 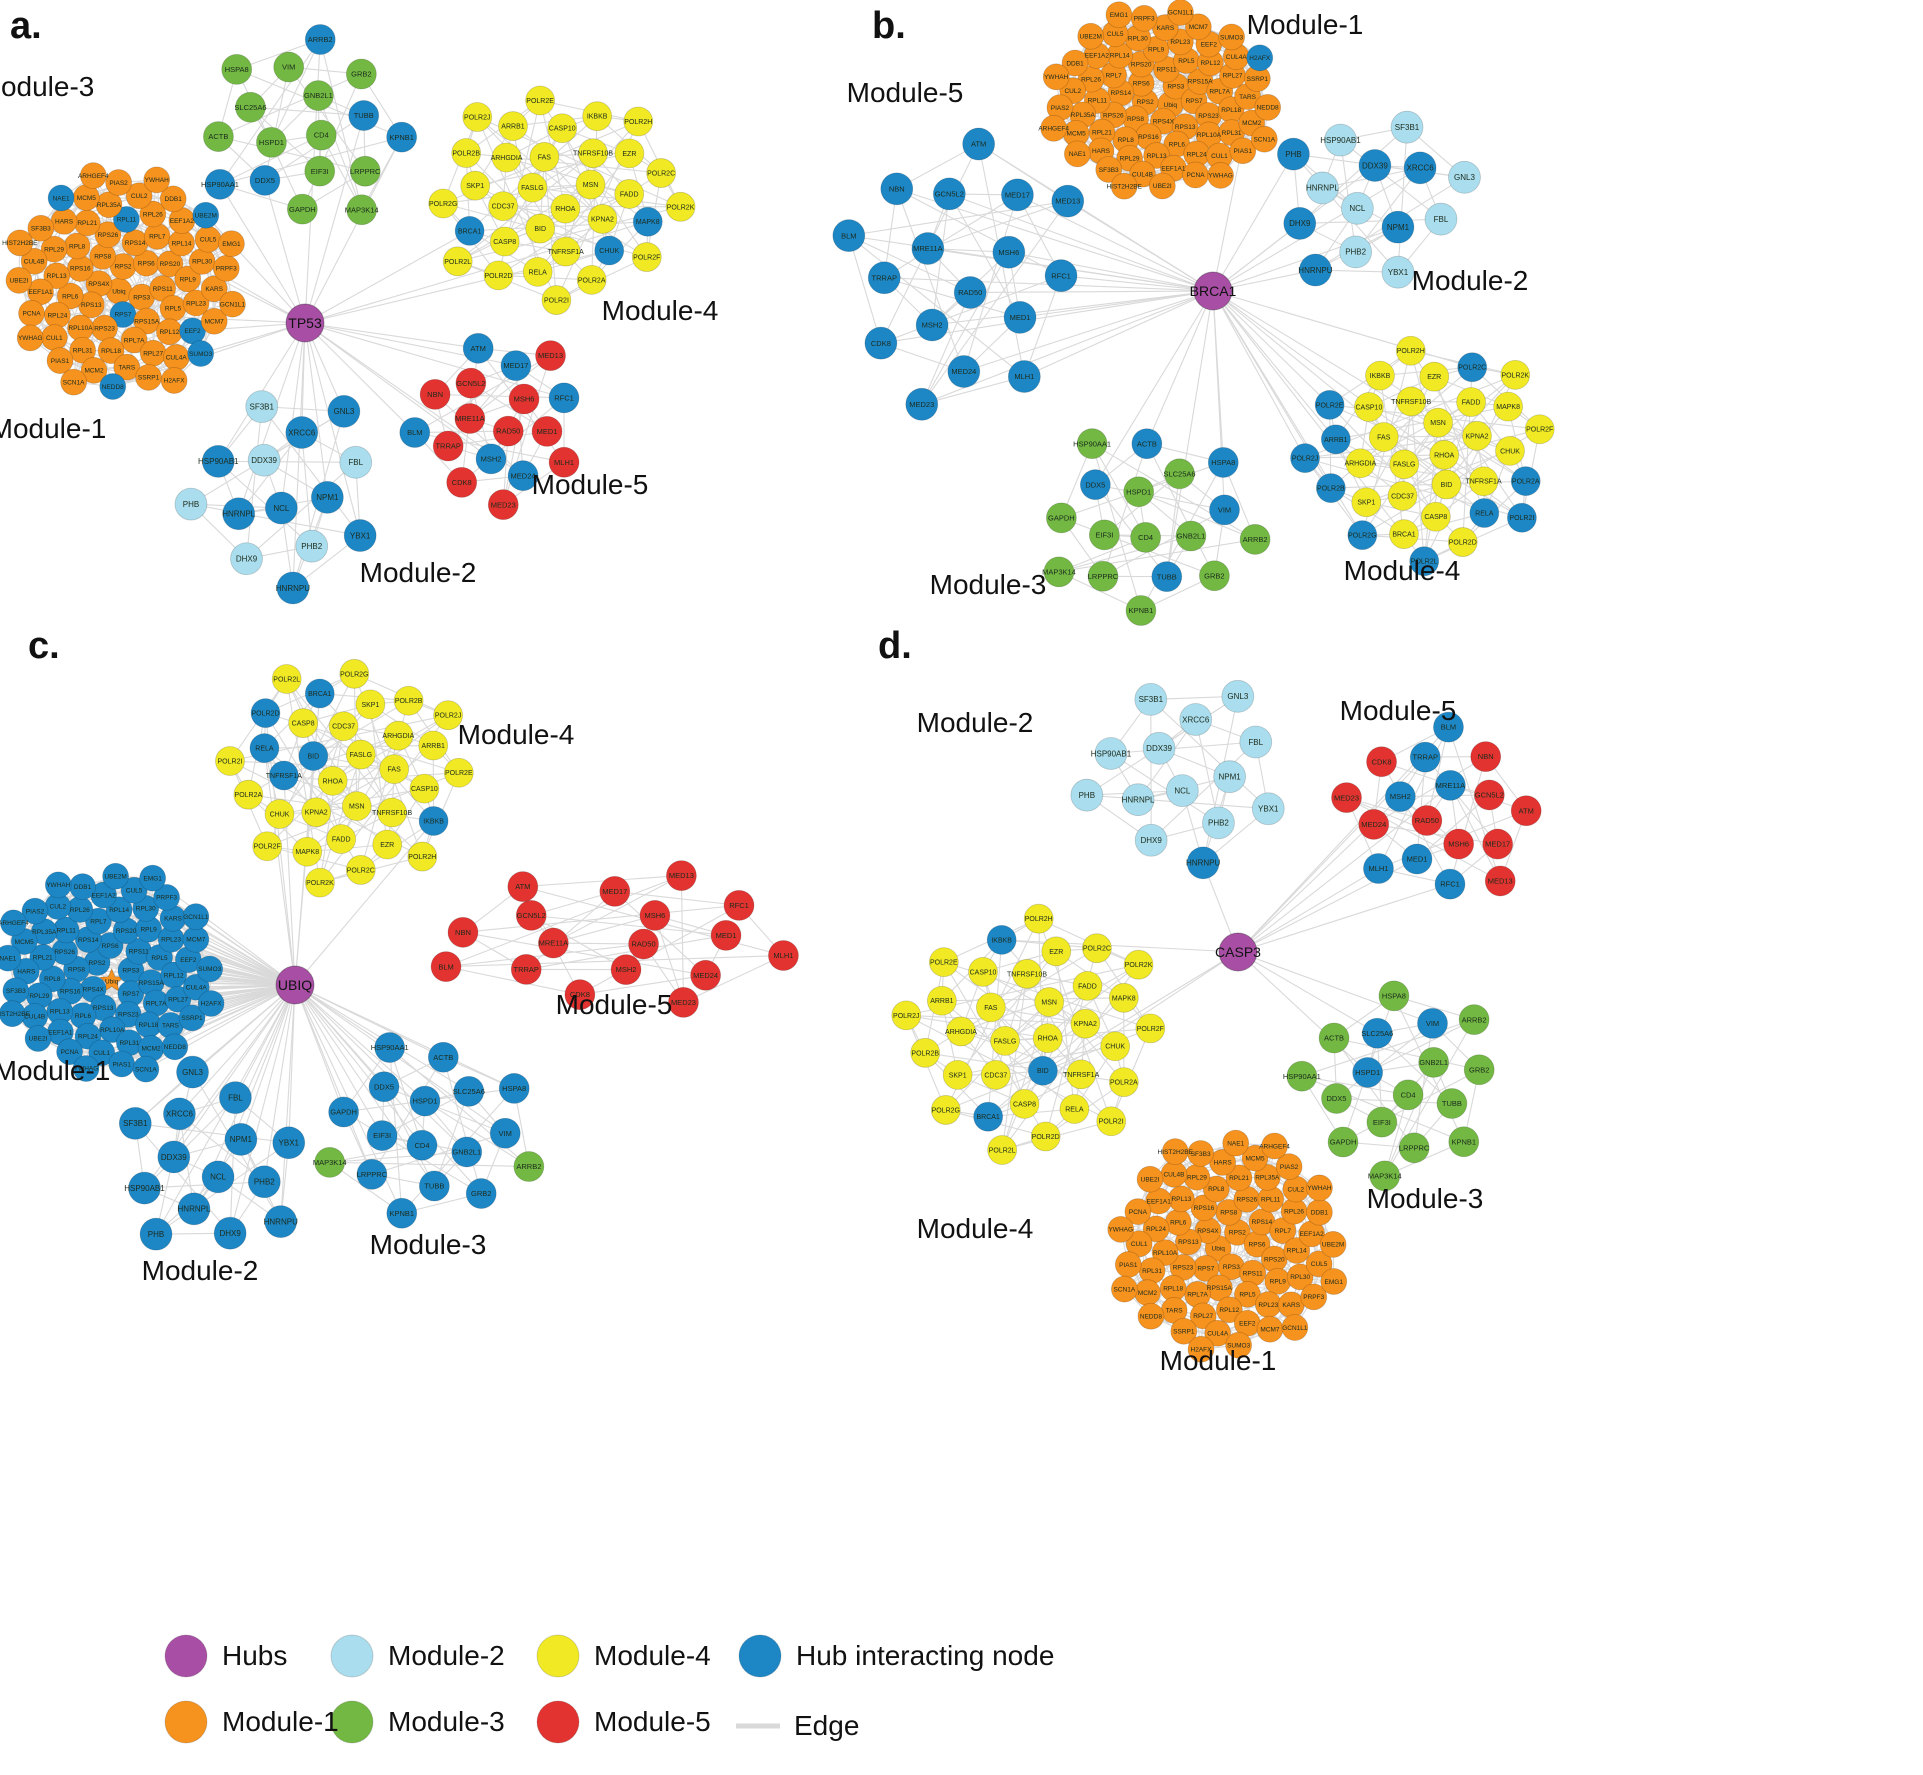 What do you see at coordinates (504, 242) in the screenshot?
I see `gene-label: CASP8` at bounding box center [504, 242].